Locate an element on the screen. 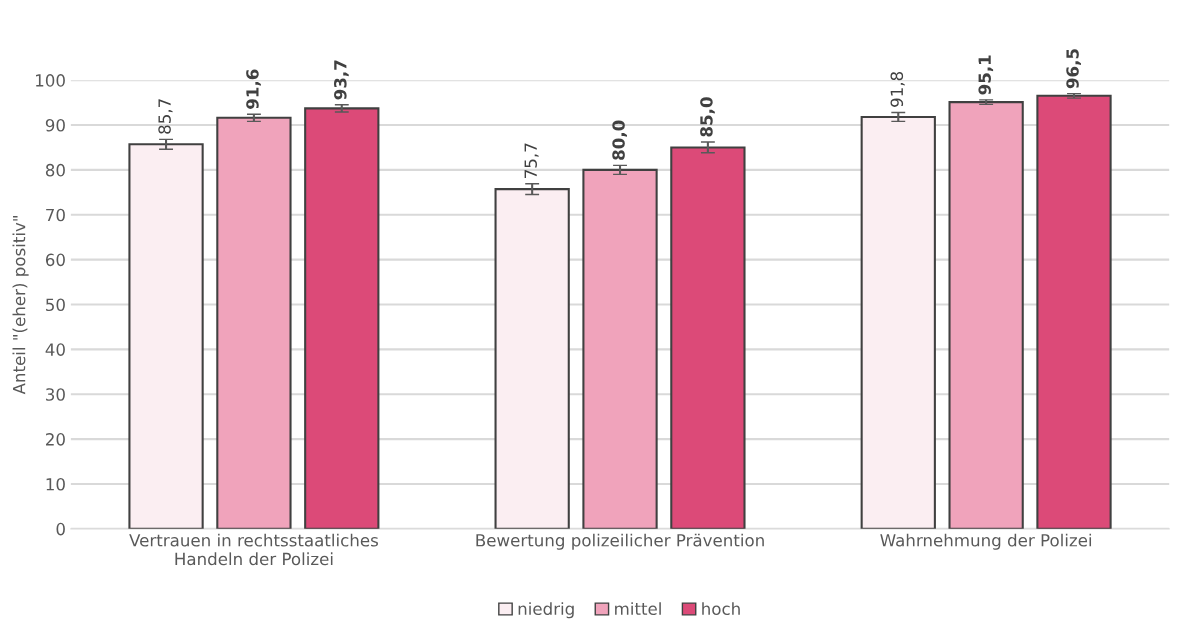 The image size is (1181, 641). x-tick-label: Vertrauen in rechtsstaatliches Handeln der Polizei is located at coordinates (253, 549).